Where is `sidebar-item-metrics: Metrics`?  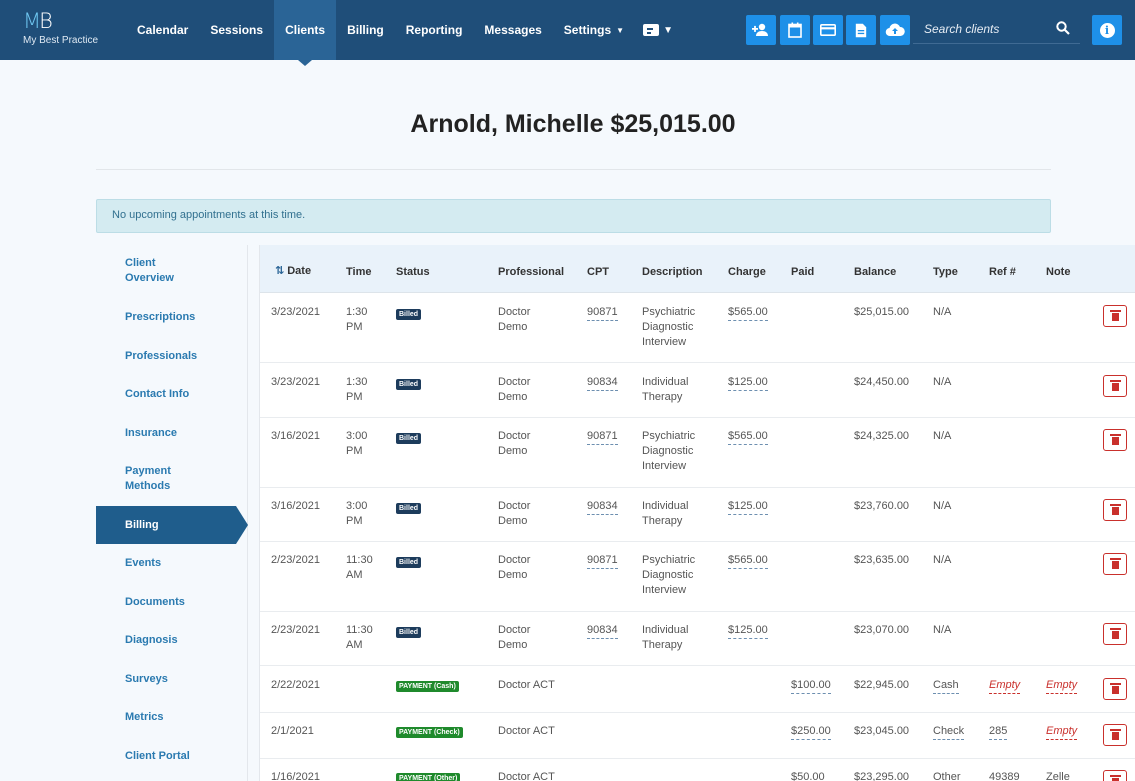
sidebar-item-metrics: Metrics is located at coordinates (144, 717).